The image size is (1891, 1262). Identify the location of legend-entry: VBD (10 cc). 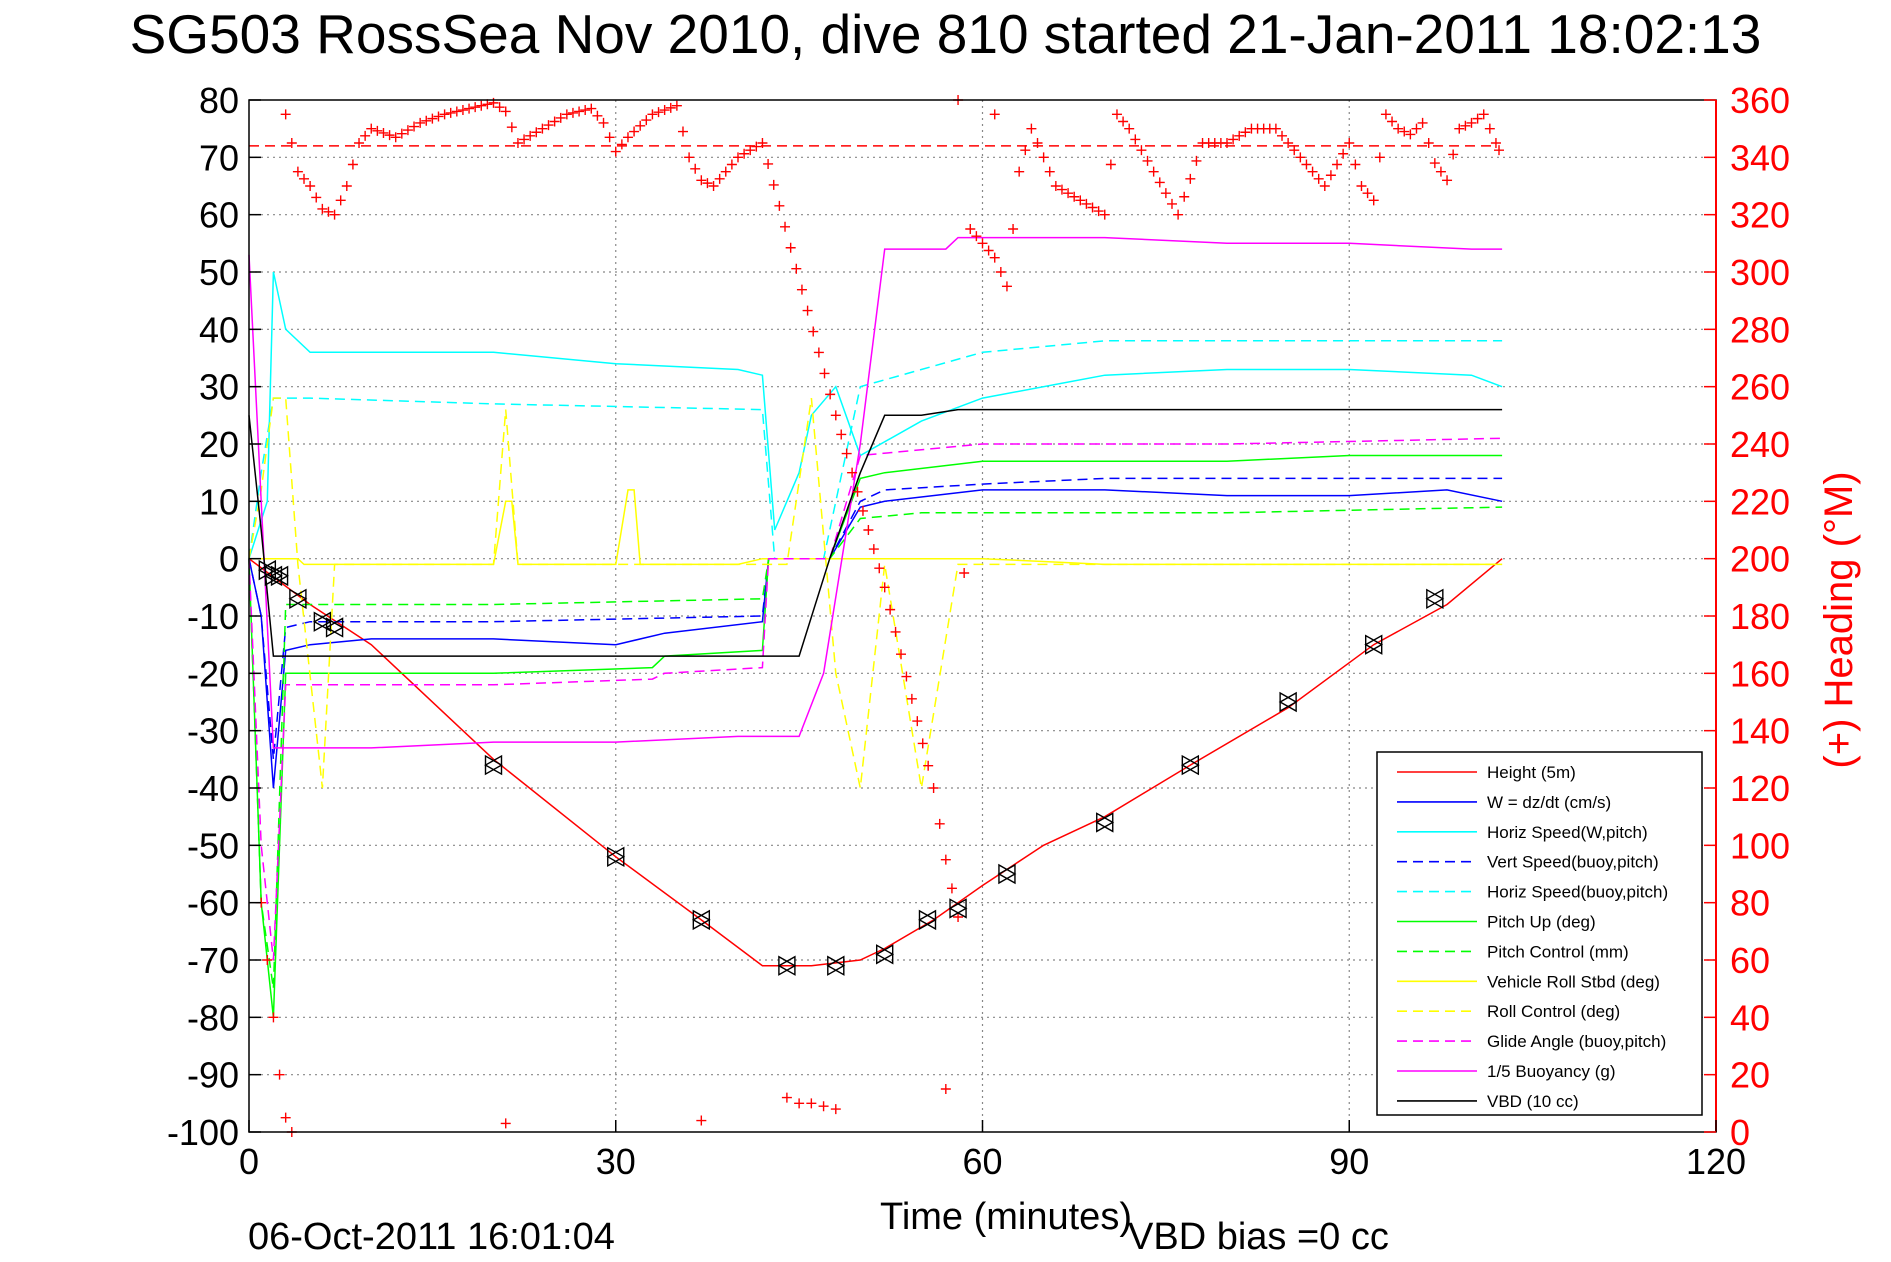
(1533, 1101).